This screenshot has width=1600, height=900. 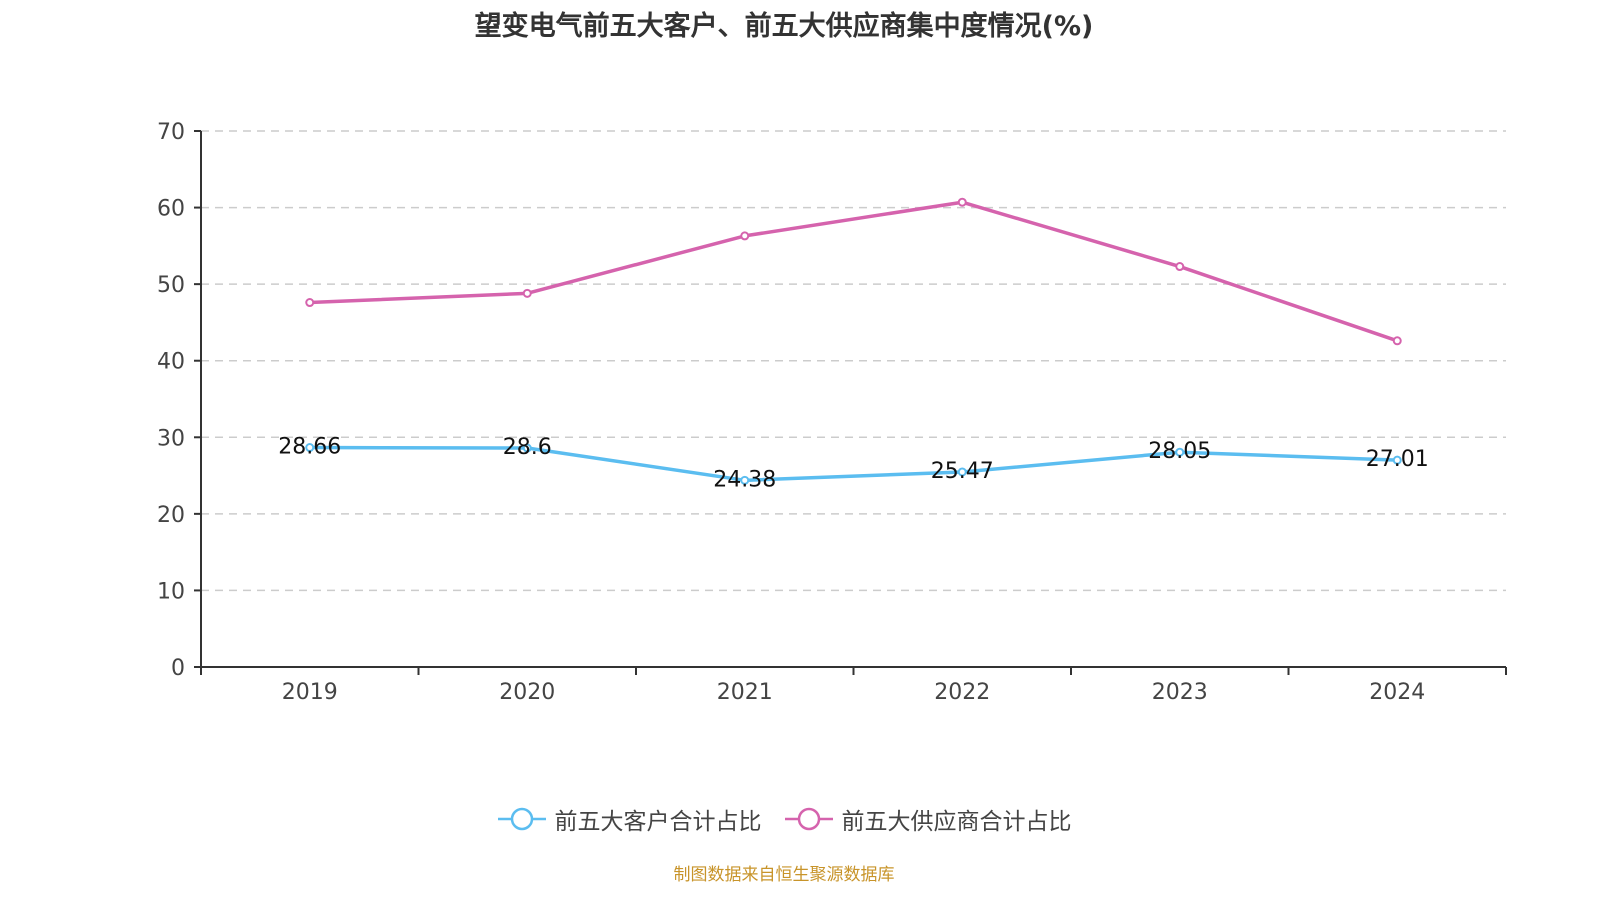 What do you see at coordinates (1180, 692) in the screenshot?
I see `x-tick-label: 2023` at bounding box center [1180, 692].